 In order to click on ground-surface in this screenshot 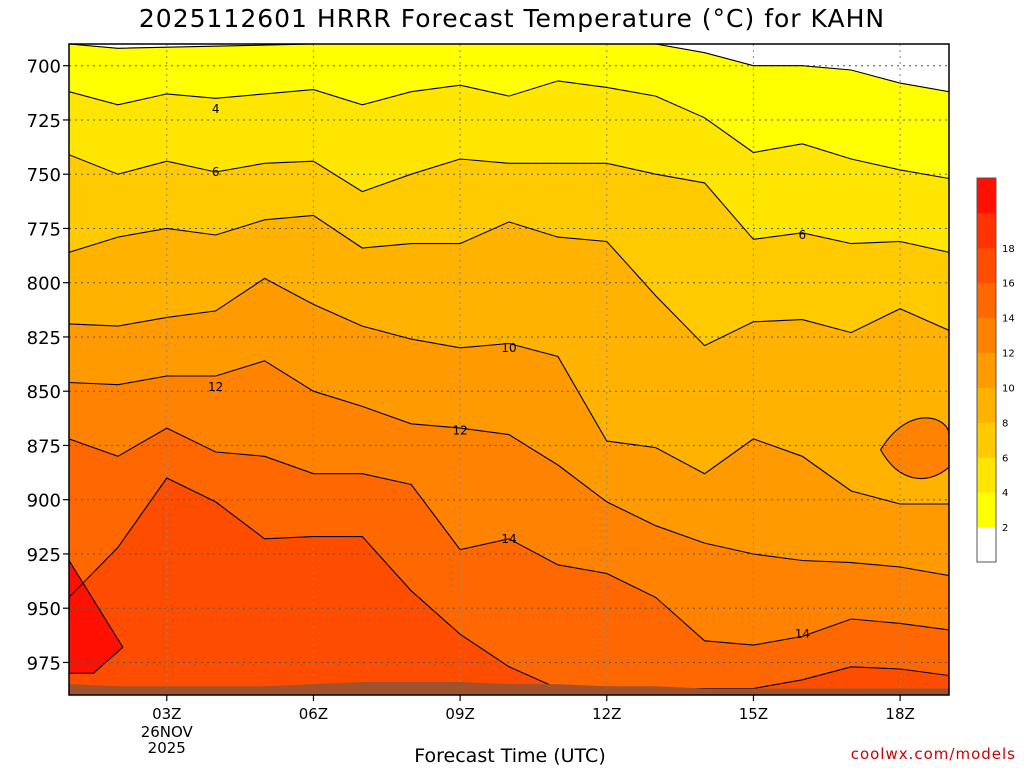, I will do `click(509, 688)`.